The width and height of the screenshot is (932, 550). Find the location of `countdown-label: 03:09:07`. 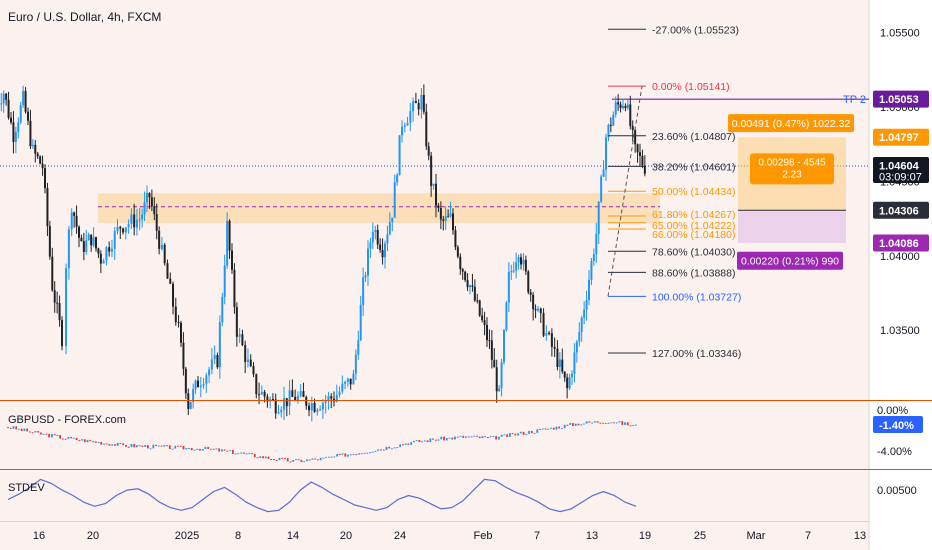

countdown-label: 03:09:07 is located at coordinates (900, 177).